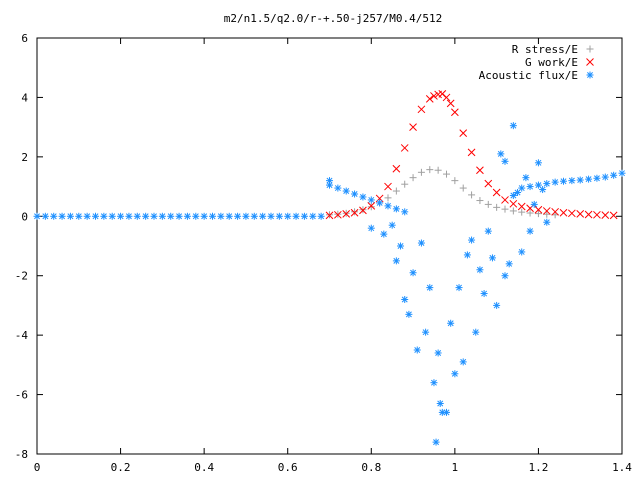  I want to click on y-tick-label: -6, so click(21, 395).